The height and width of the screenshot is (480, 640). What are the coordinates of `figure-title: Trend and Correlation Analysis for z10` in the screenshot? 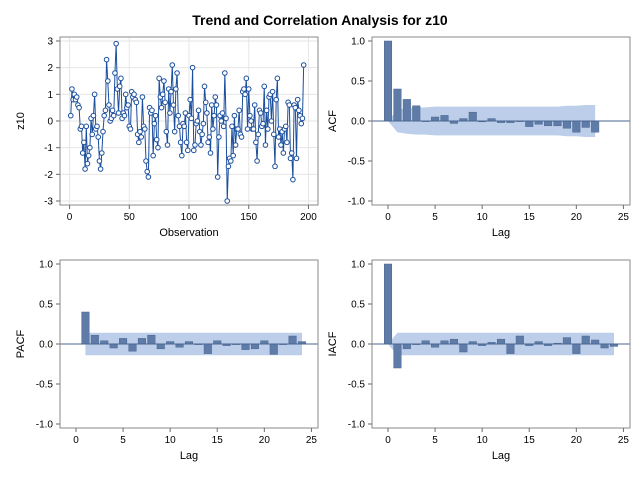 It's located at (320, 20).